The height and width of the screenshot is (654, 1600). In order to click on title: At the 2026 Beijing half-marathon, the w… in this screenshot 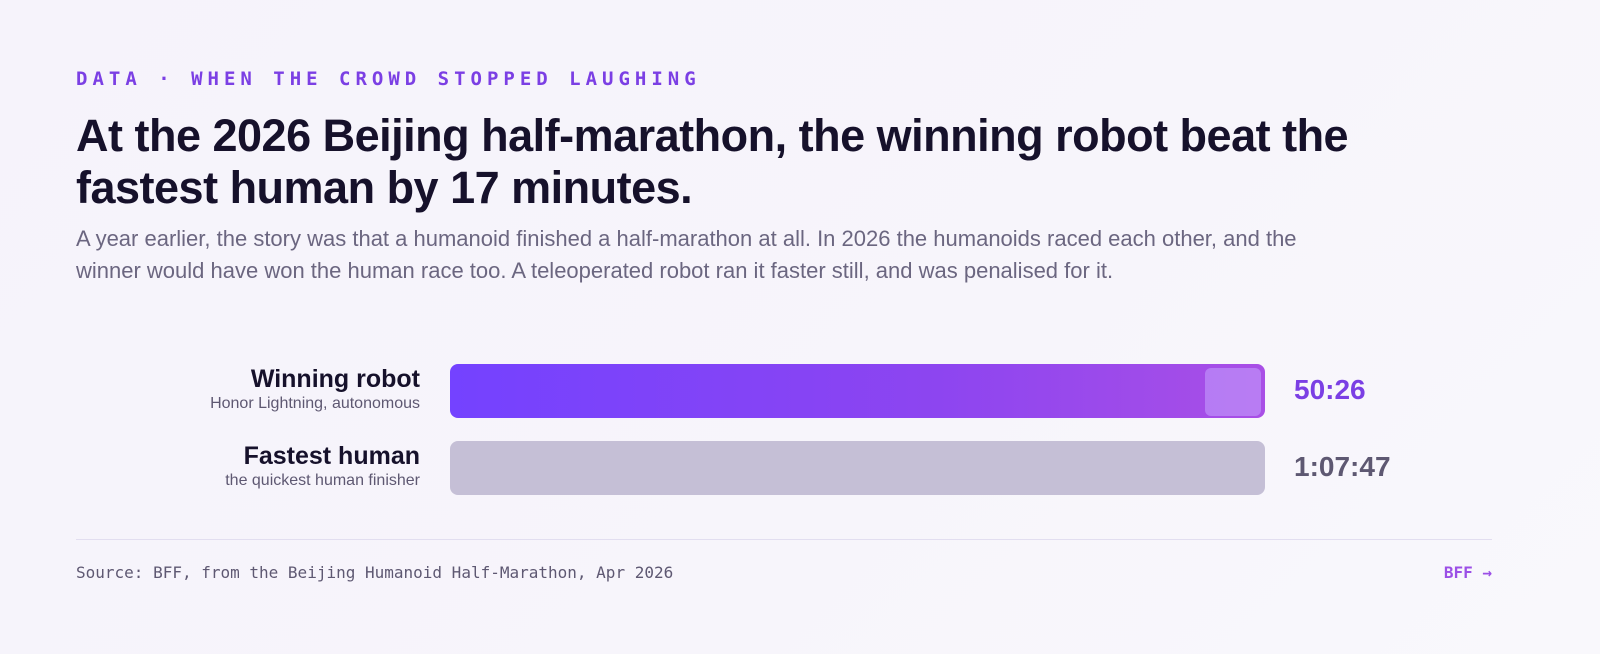, I will do `click(712, 161)`.